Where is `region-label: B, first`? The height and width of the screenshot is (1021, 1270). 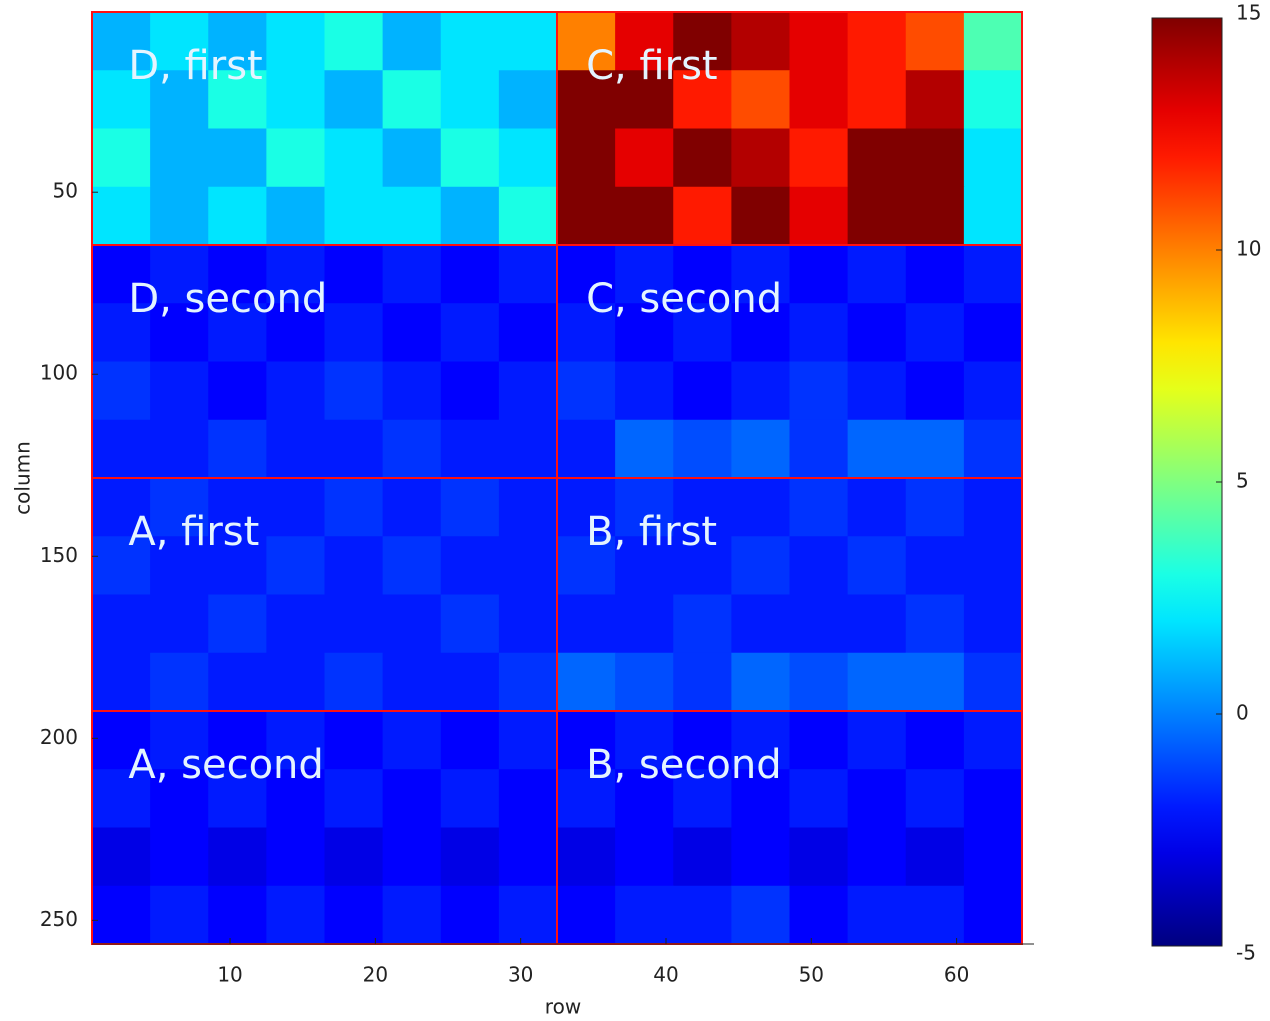
region-label: B, first is located at coordinates (651, 532).